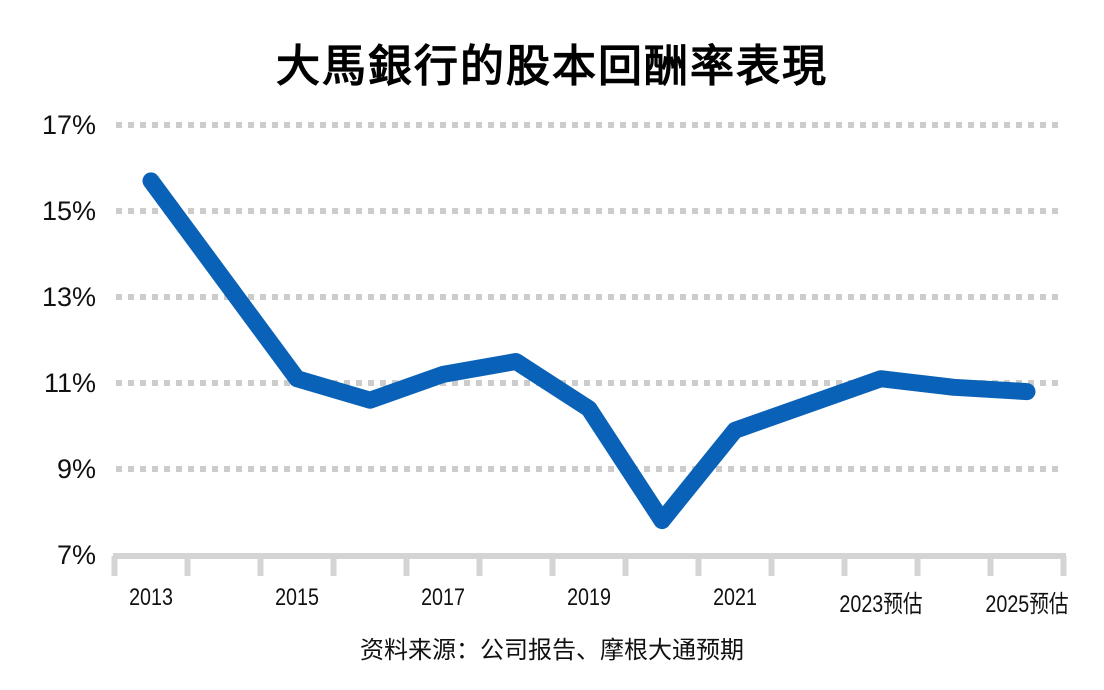 Image resolution: width=1104 pixels, height=690 pixels. What do you see at coordinates (552, 650) in the screenshot?
I see `source-note: 资料来源：公司报告、摩根大通预期` at bounding box center [552, 650].